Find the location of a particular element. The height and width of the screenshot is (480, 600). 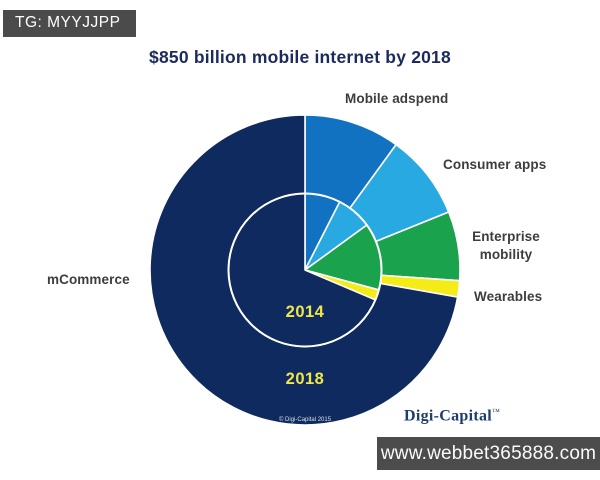

label-mobile-adspend: Mobile adspend is located at coordinates (397, 98).